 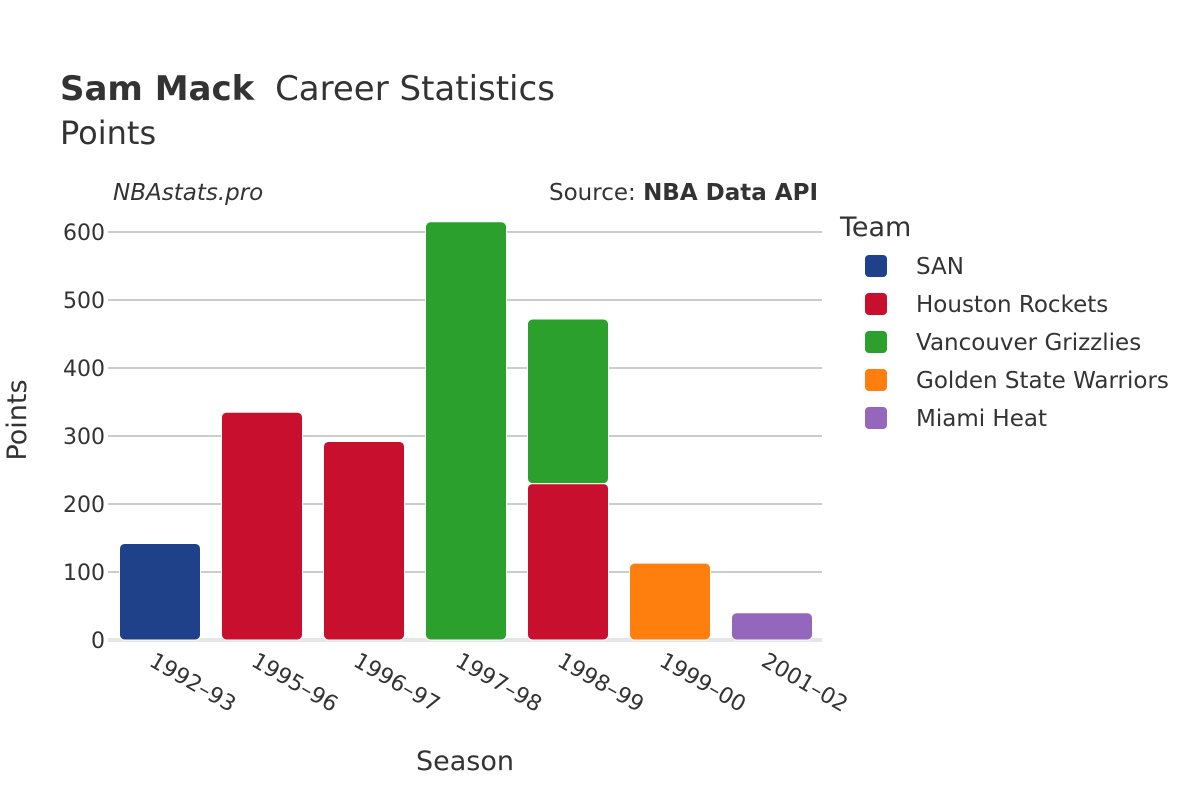 What do you see at coordinates (876, 304) in the screenshot?
I see `legend-swatch-houston-rockets` at bounding box center [876, 304].